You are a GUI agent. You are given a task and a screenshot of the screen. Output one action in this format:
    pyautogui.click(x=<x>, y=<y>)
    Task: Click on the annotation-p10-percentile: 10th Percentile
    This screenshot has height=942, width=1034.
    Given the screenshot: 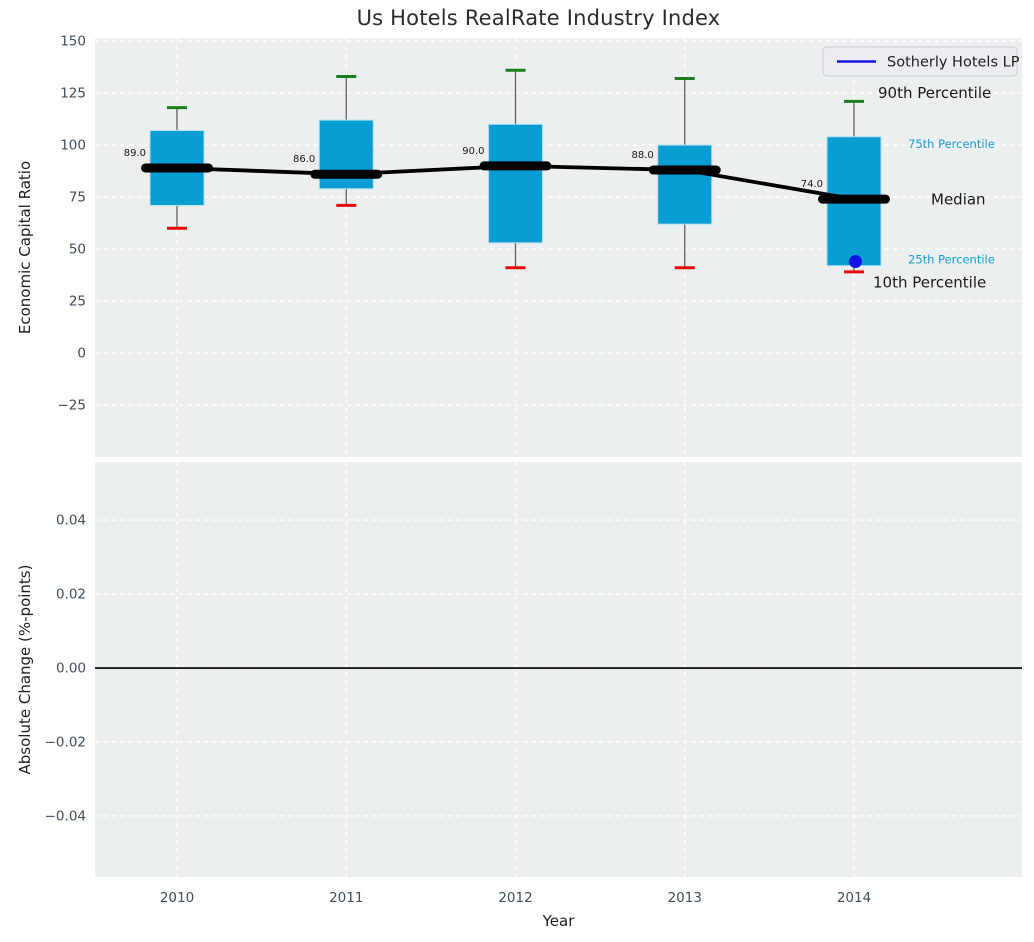 What is the action you would take?
    pyautogui.click(x=929, y=282)
    